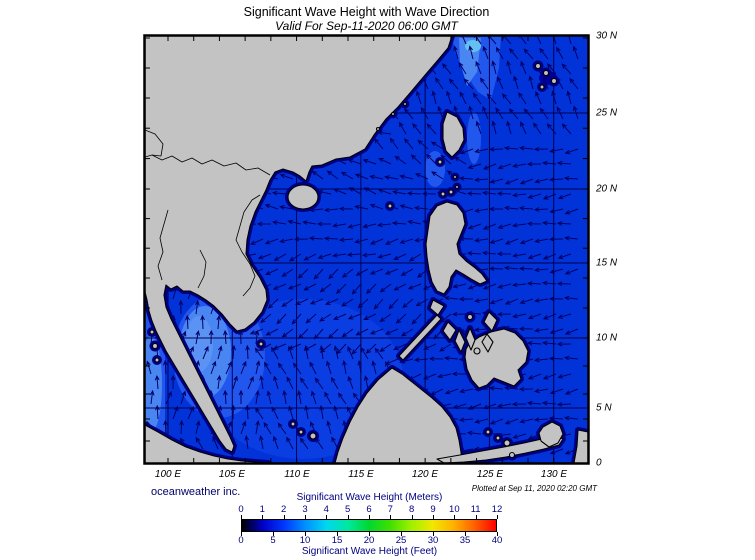 This screenshot has width=755, height=560. Describe the element at coordinates (401, 540) in the screenshot. I see `colorbar-feet-tick-label: 25` at that location.